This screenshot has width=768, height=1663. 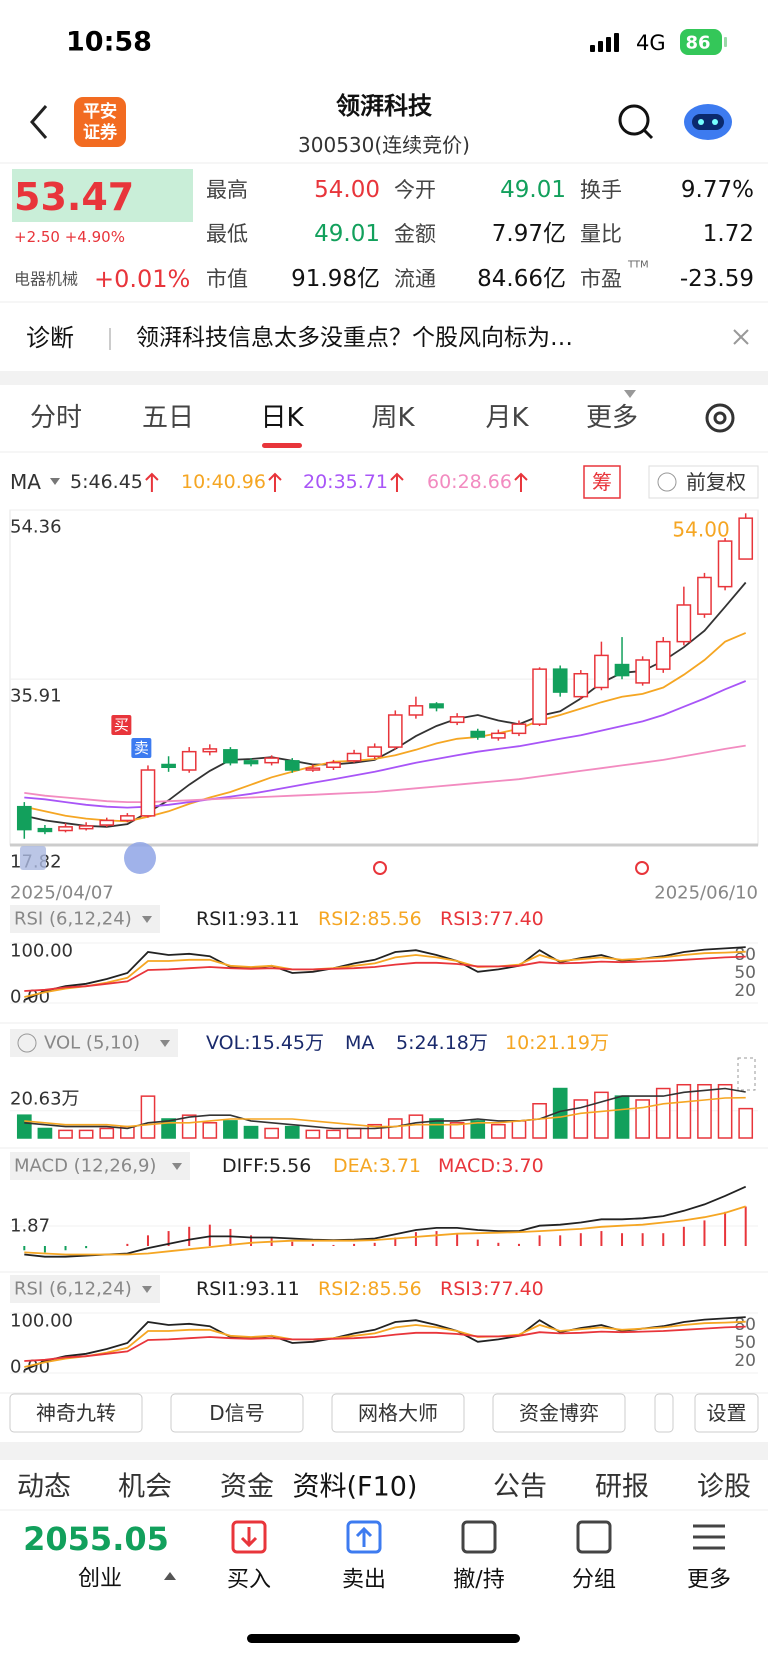 What do you see at coordinates (602, 482) in the screenshot?
I see `chip-button` at bounding box center [602, 482].